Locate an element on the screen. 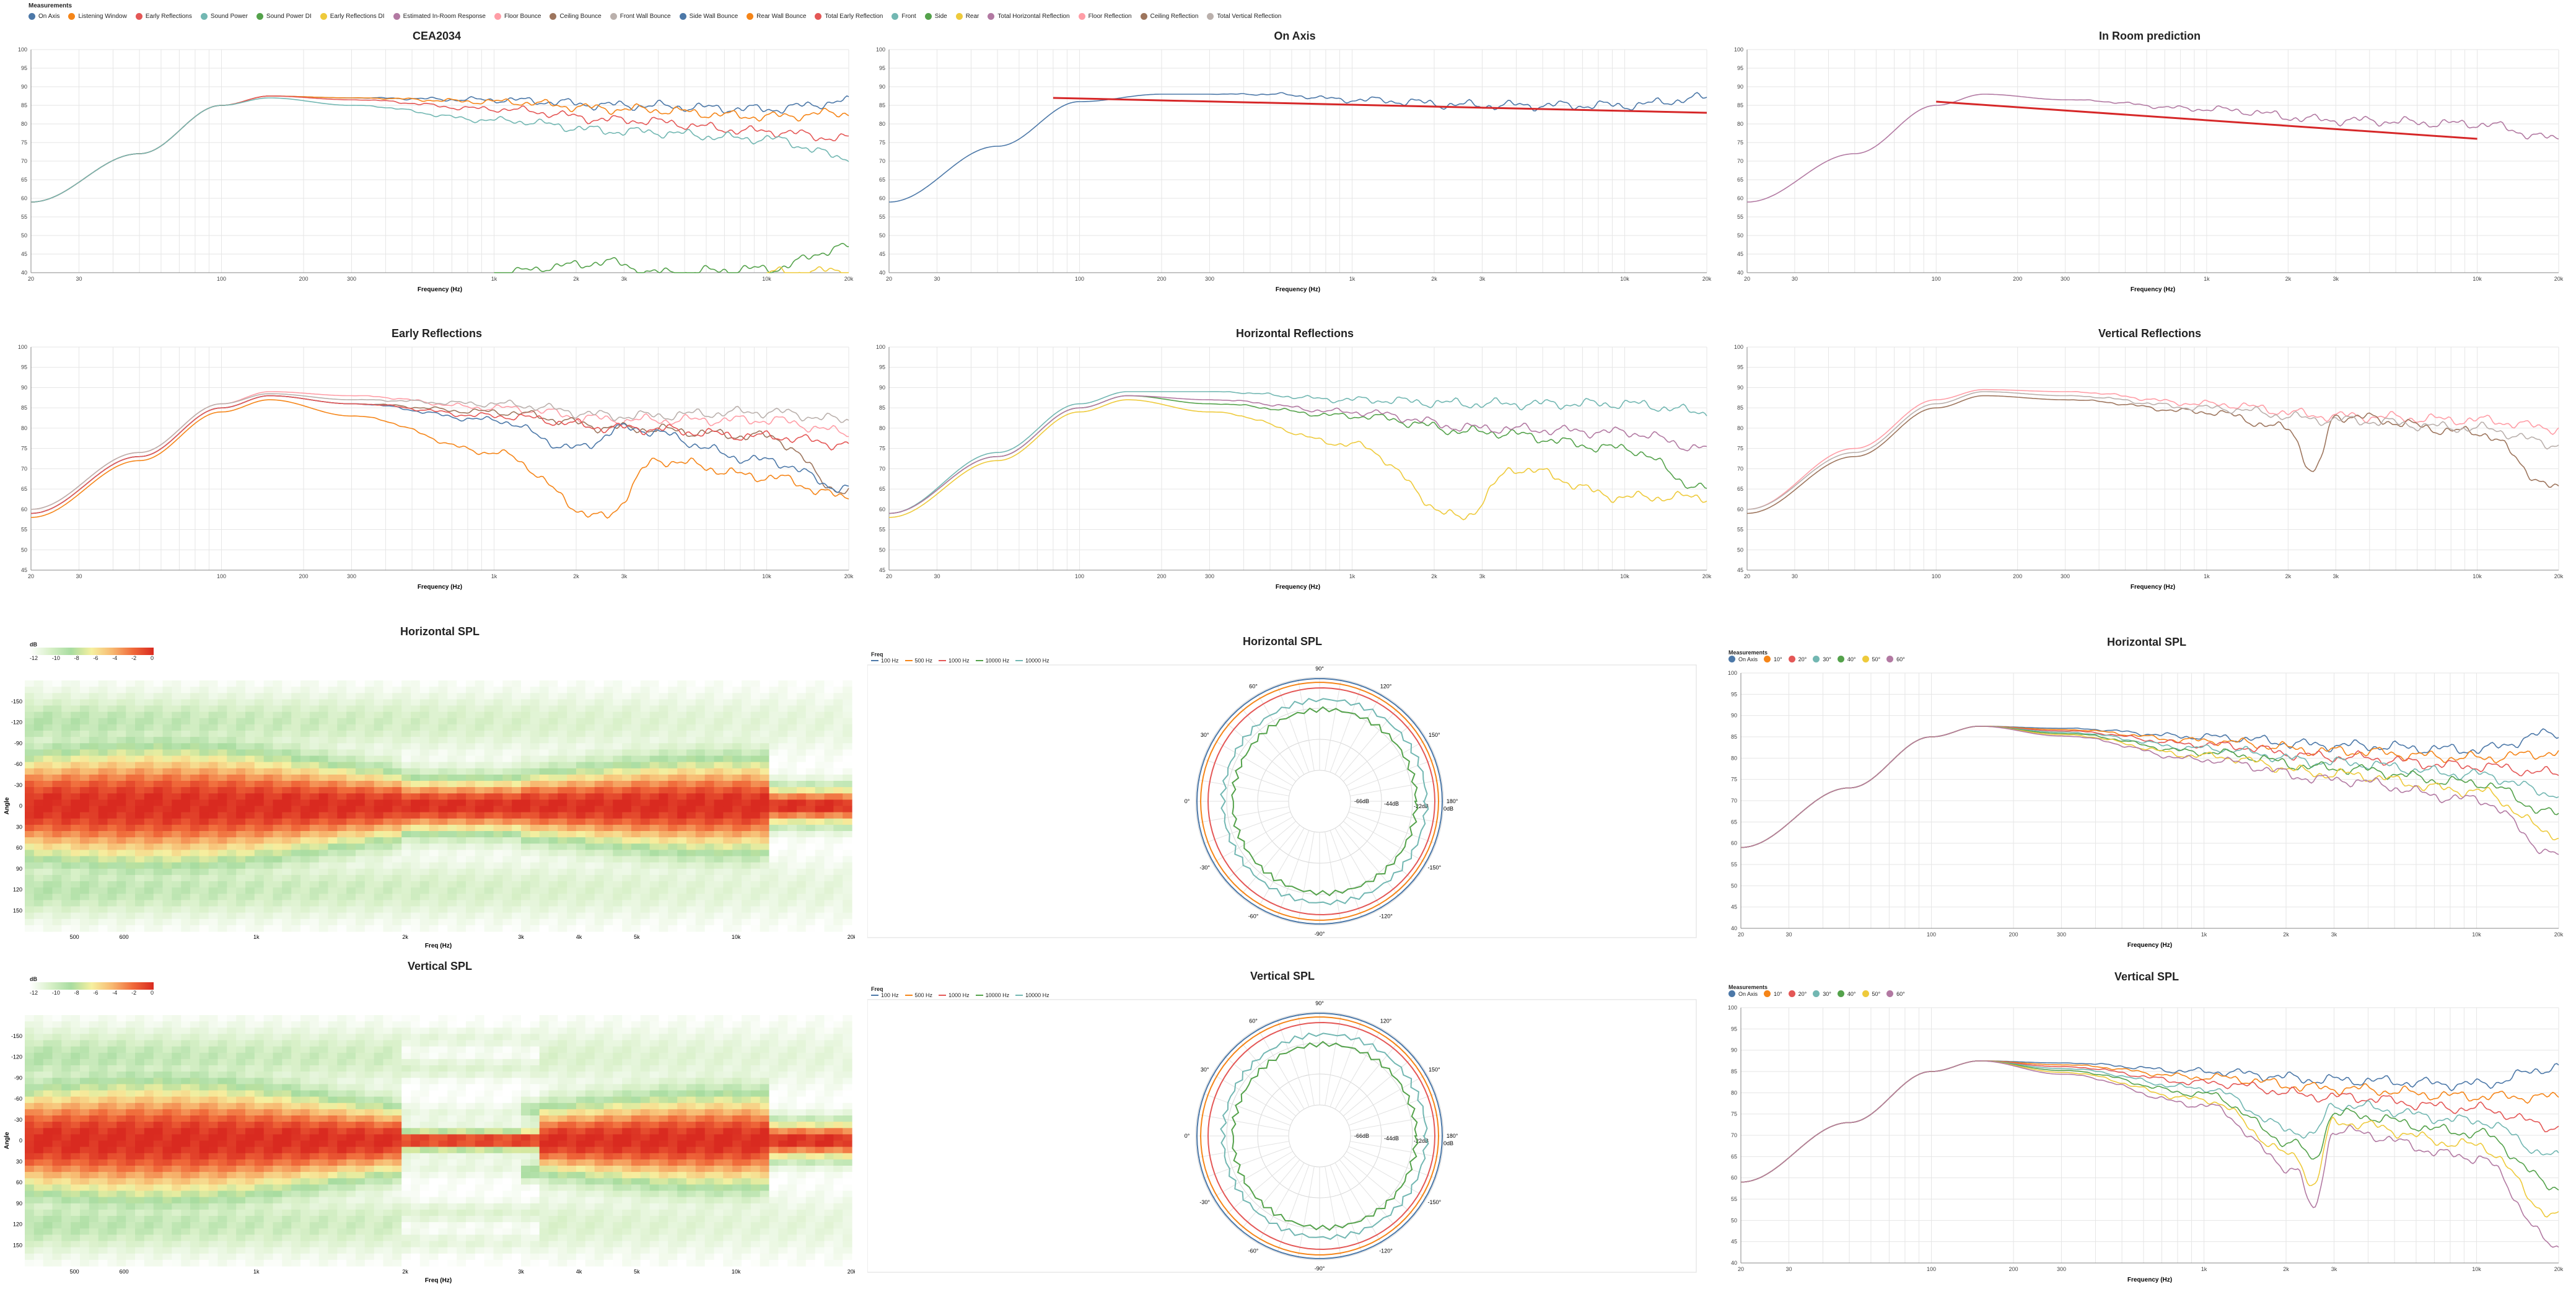 The image size is (2576, 1289). legend-label: Estimated In-Room Response is located at coordinates (444, 16).